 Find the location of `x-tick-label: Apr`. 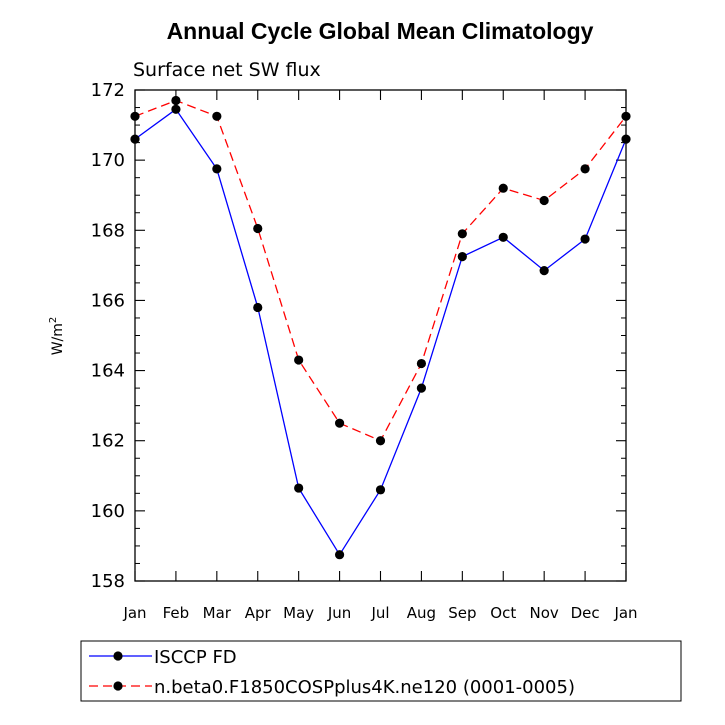

x-tick-label: Apr is located at coordinates (258, 613).